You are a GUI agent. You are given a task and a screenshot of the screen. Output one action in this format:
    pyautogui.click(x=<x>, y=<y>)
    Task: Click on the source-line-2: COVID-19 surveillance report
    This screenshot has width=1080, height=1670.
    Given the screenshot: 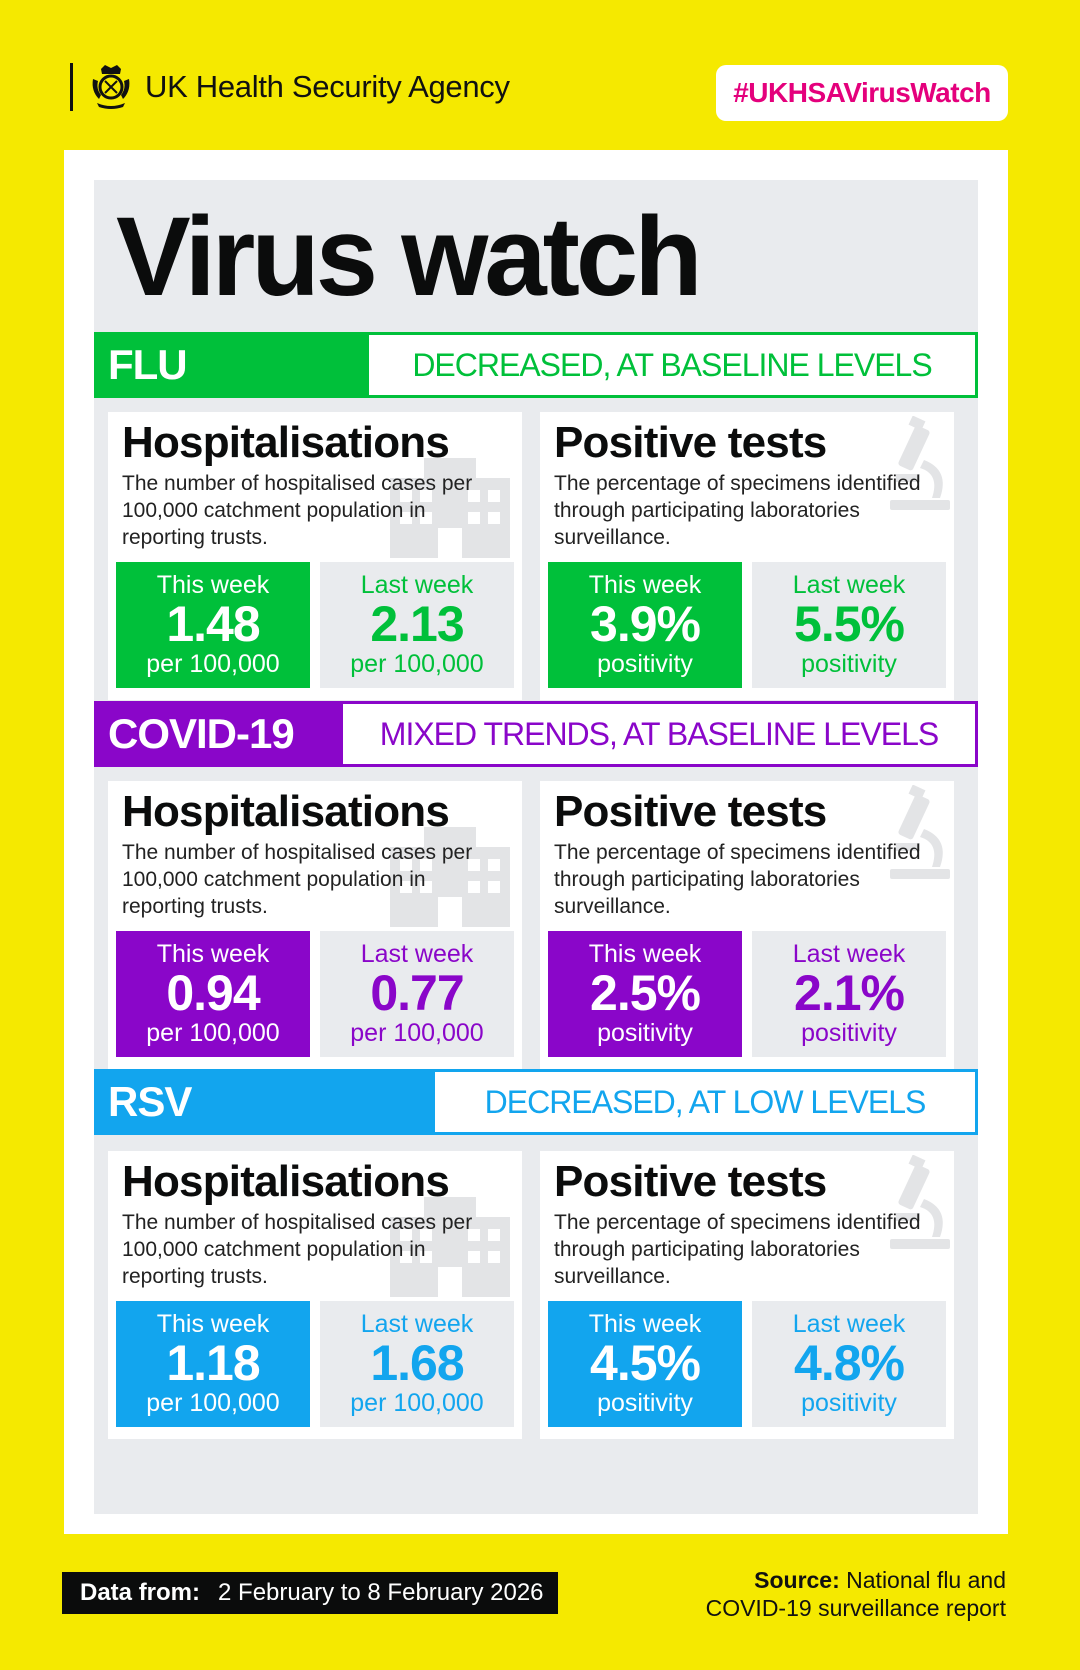 What is the action you would take?
    pyautogui.click(x=855, y=1608)
    